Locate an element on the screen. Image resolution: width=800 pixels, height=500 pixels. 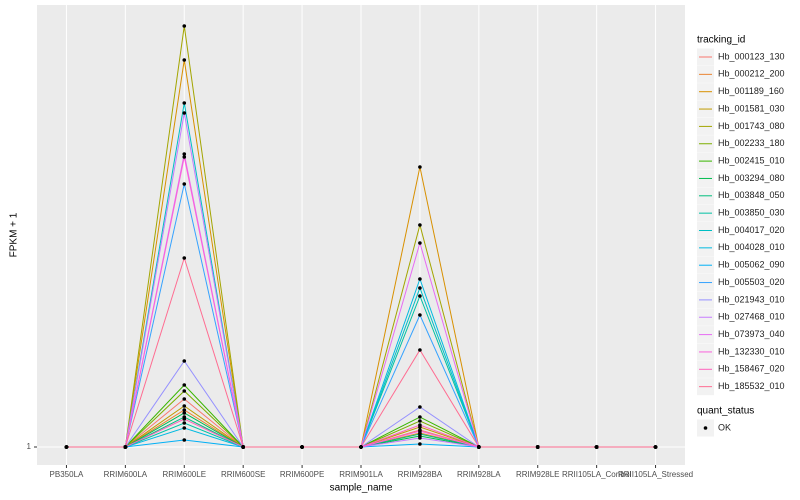
y-tick-label: 1 is located at coordinates (29, 446).